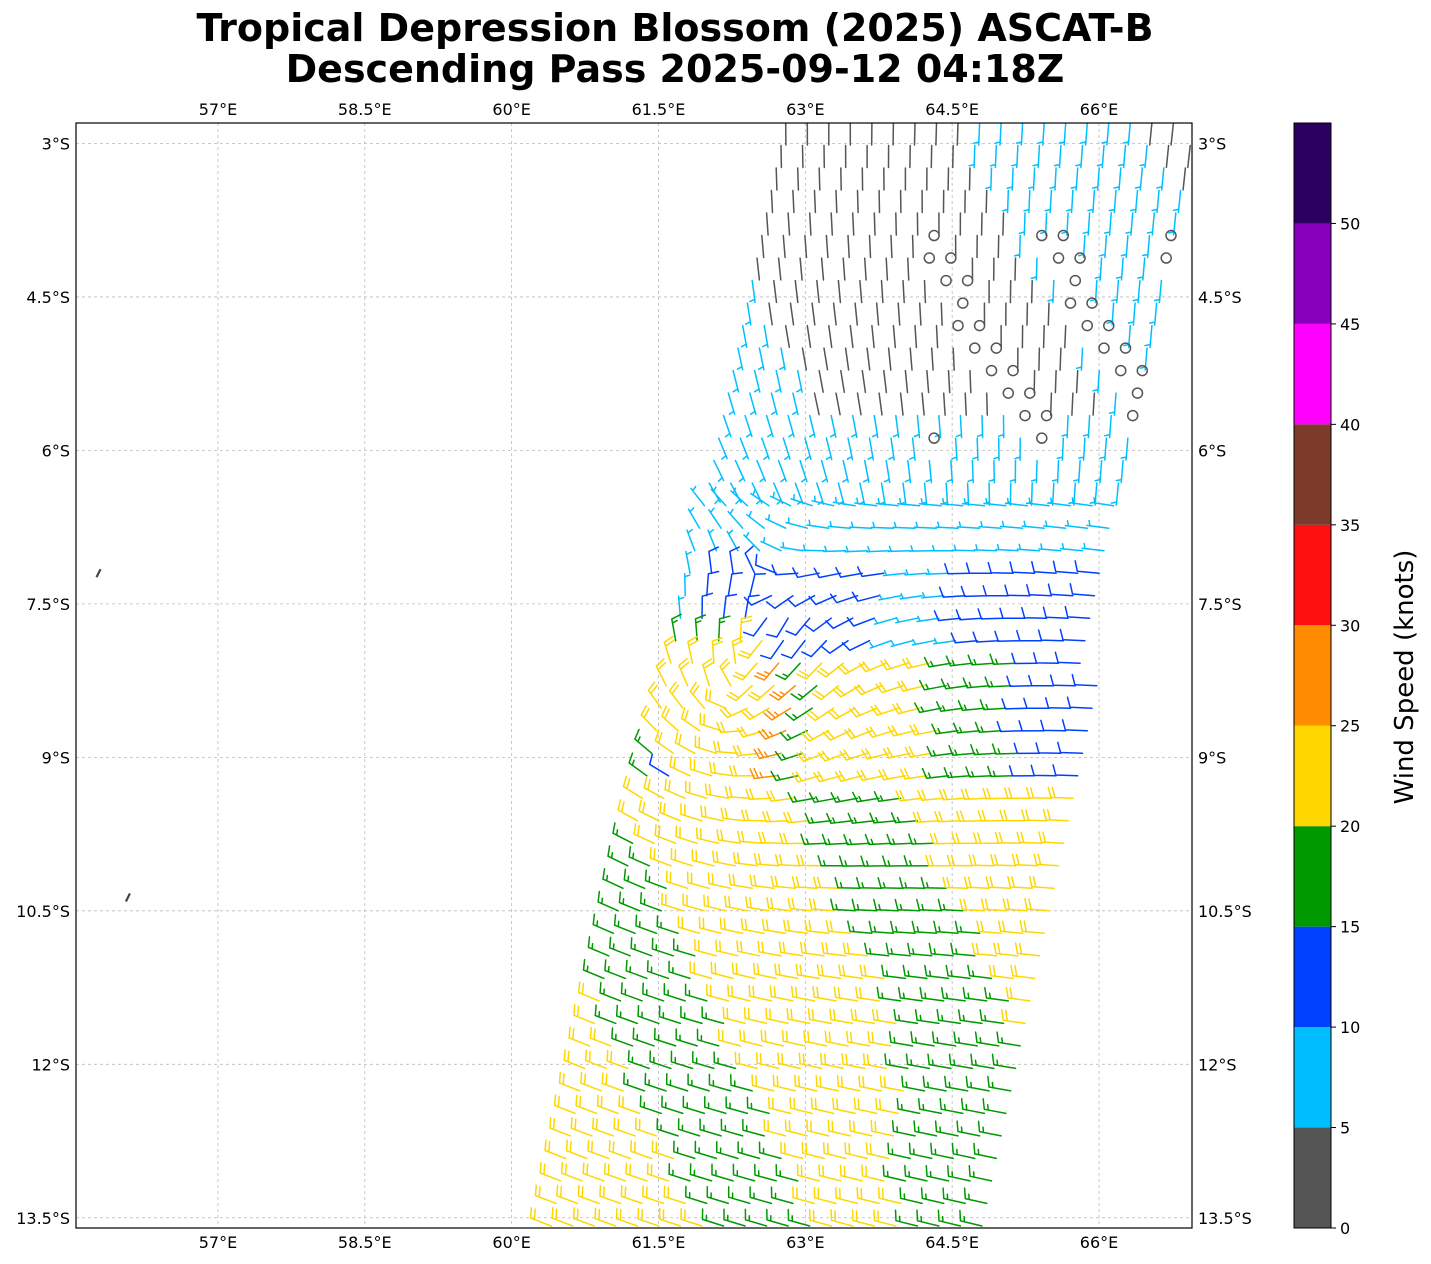 Image resolution: width=1431 pixels, height=1264 pixels. Describe the element at coordinates (991, 370) in the screenshot. I see `wind-barb-calm` at that location.